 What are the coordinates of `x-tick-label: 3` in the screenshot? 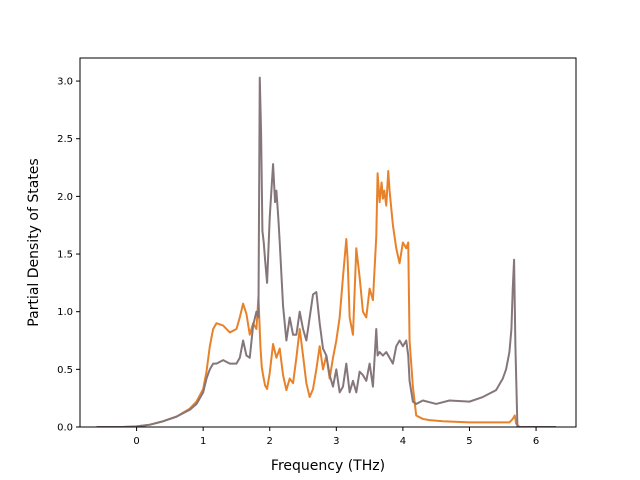 It's located at (336, 441).